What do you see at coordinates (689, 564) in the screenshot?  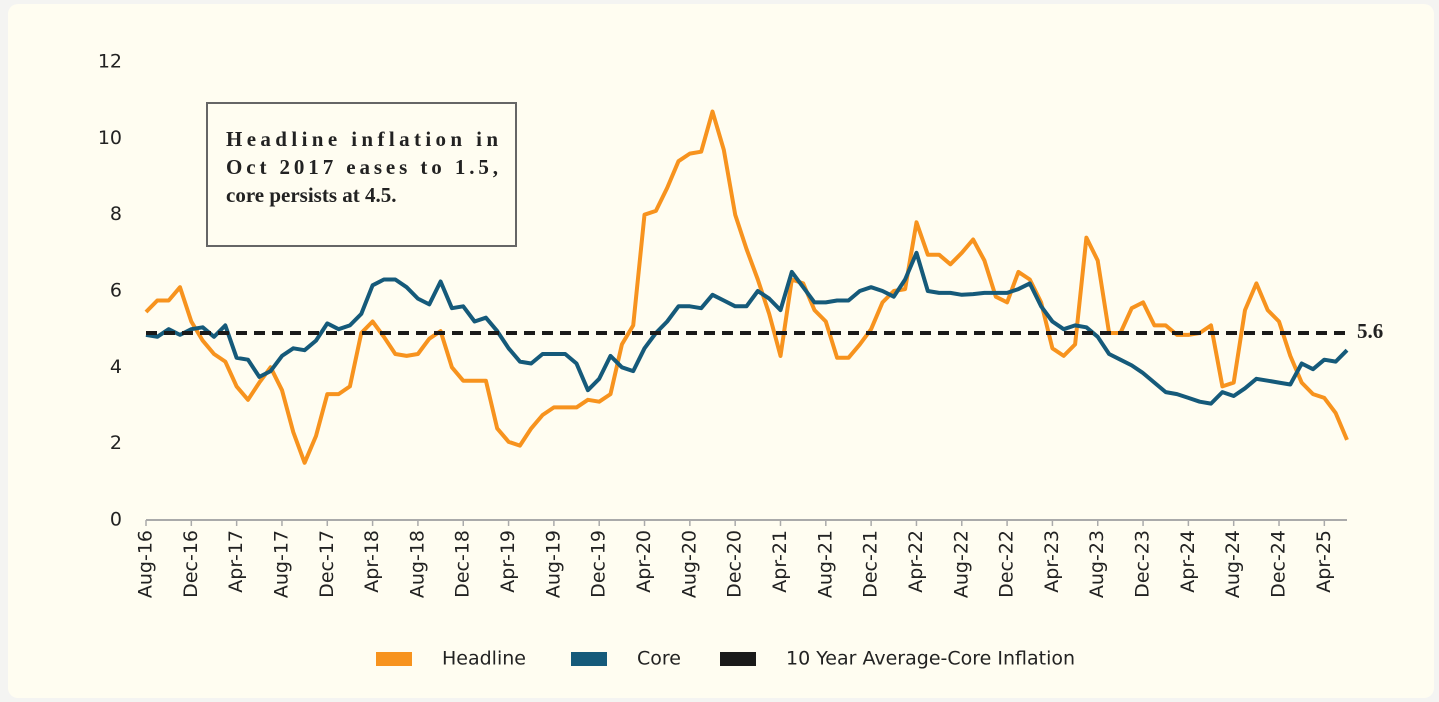 I see `x-tick-label: Aug-20` at bounding box center [689, 564].